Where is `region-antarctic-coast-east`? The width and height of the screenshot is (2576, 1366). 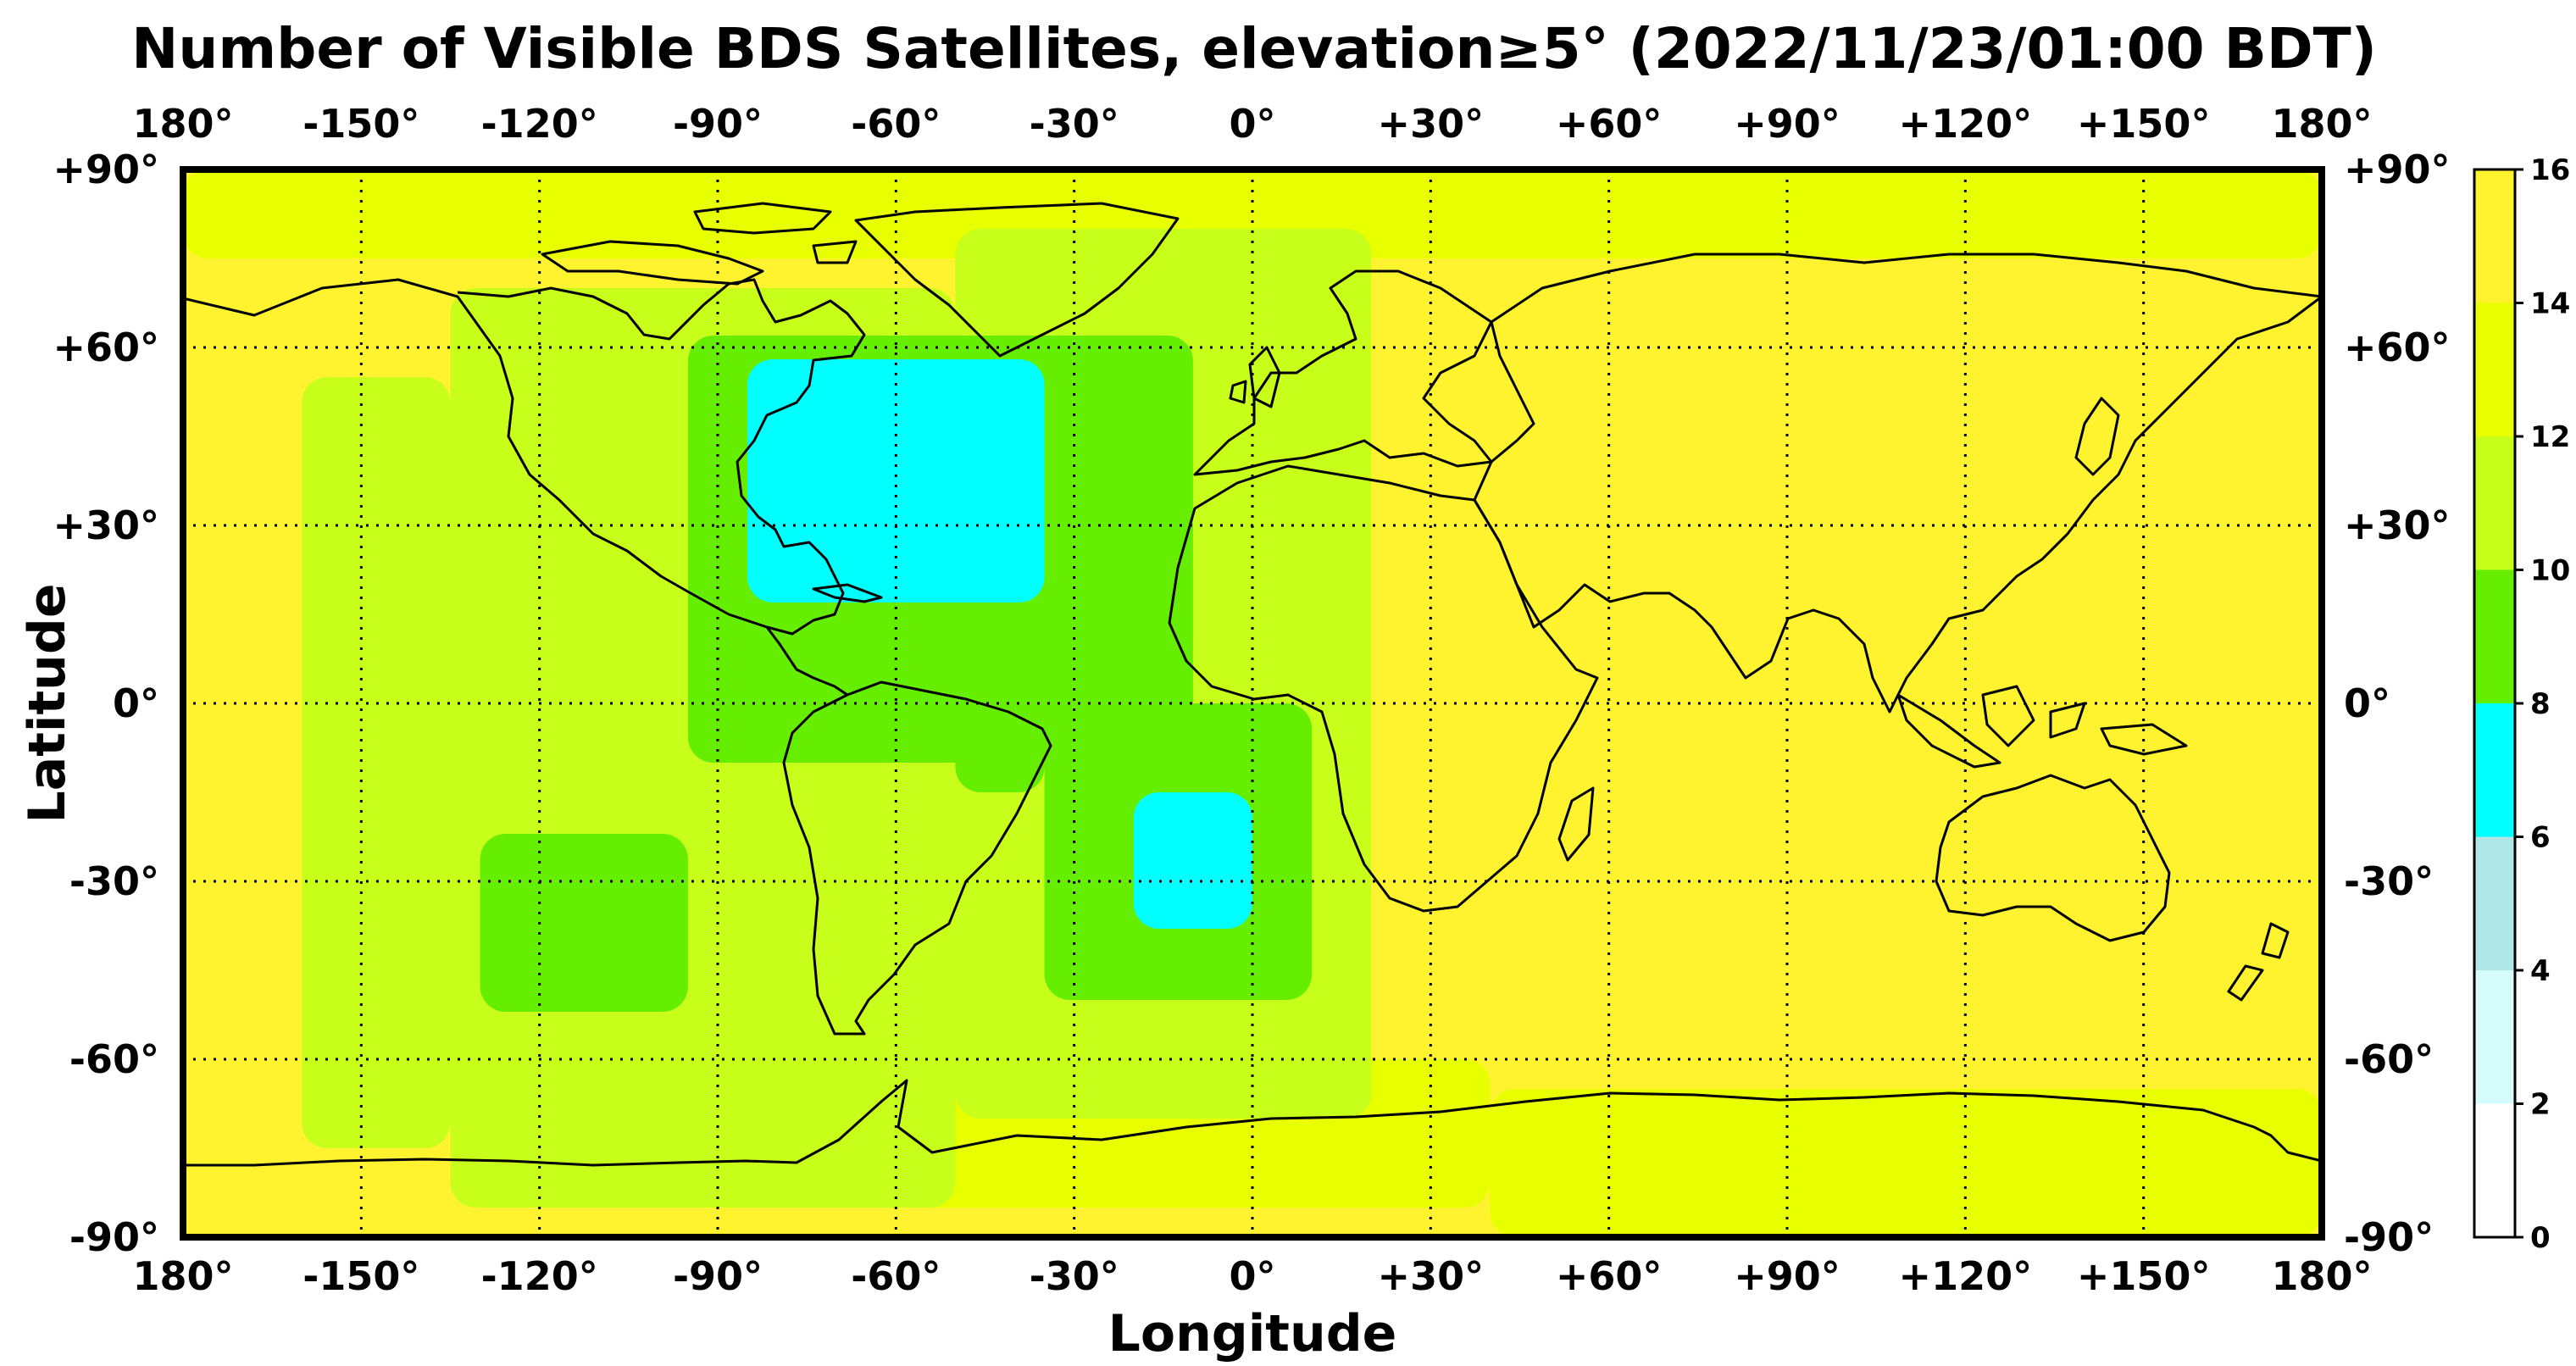
region-antarctic-coast-east is located at coordinates (1906, 1163).